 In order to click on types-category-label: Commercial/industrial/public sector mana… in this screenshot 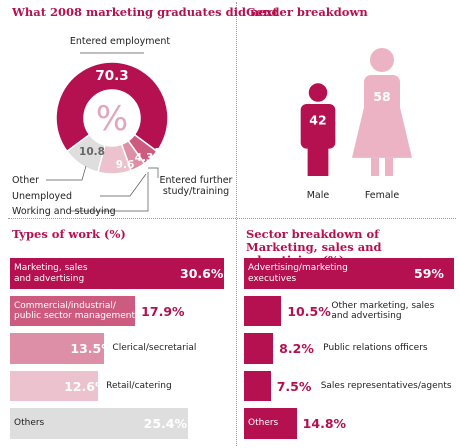, I will do `click(74, 311)`.